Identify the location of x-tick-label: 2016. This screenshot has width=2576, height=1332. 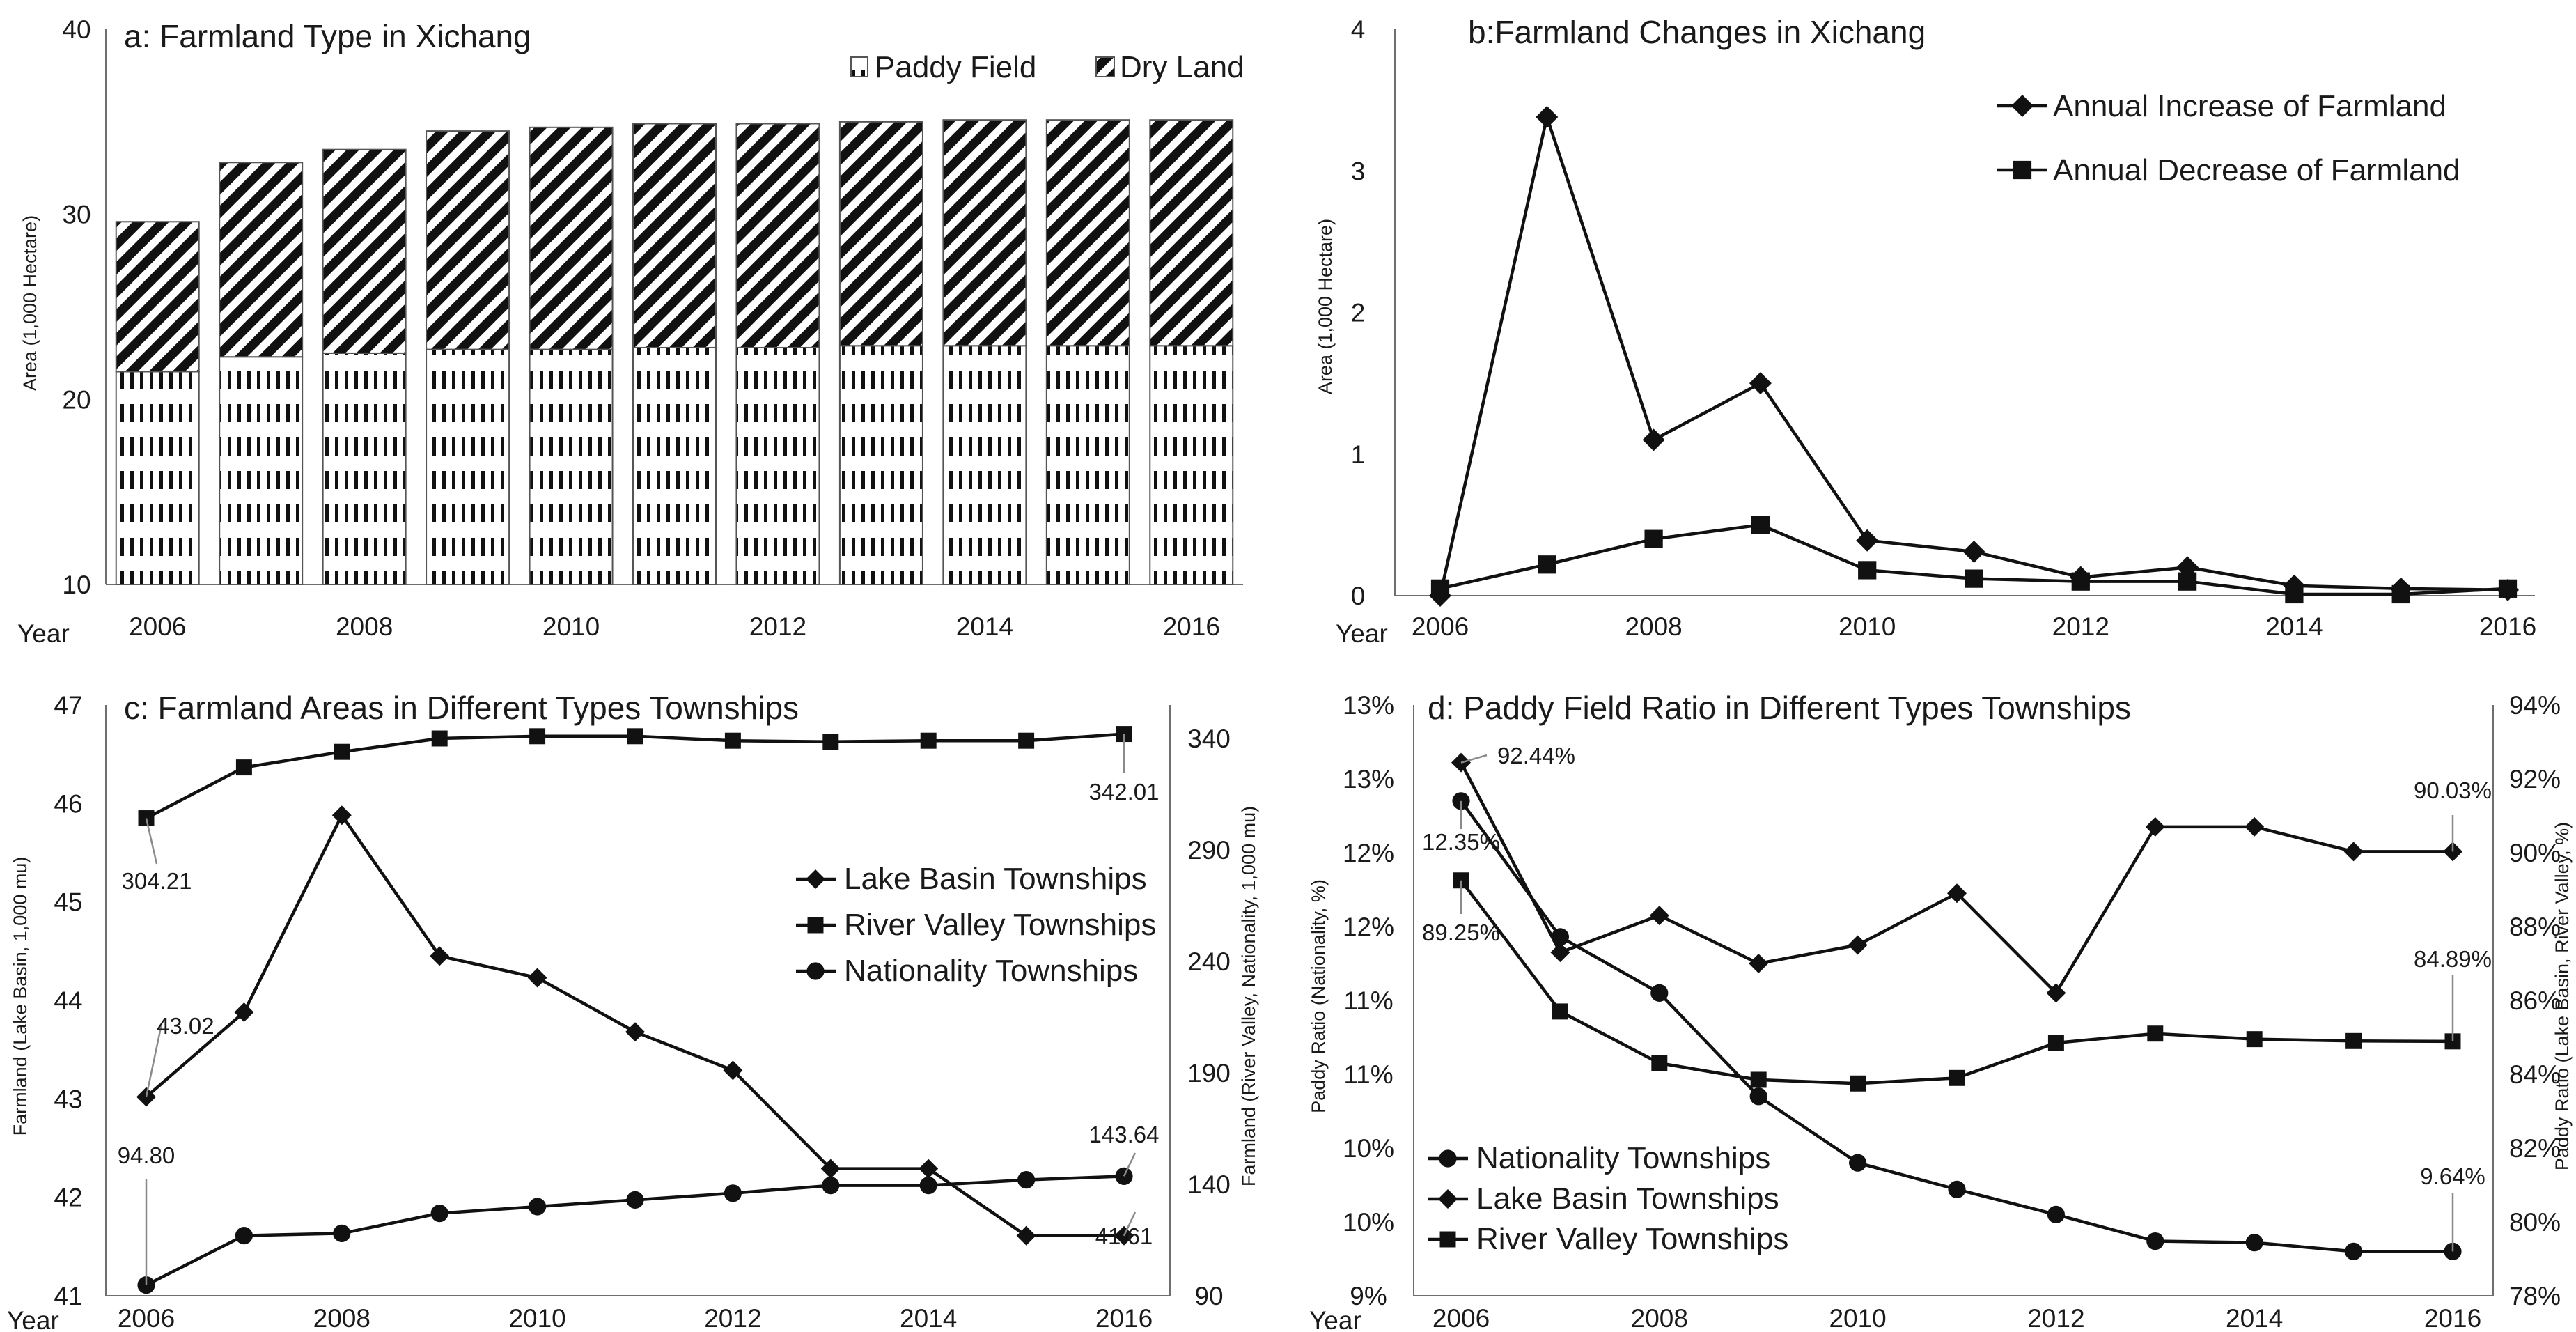
(1191, 626).